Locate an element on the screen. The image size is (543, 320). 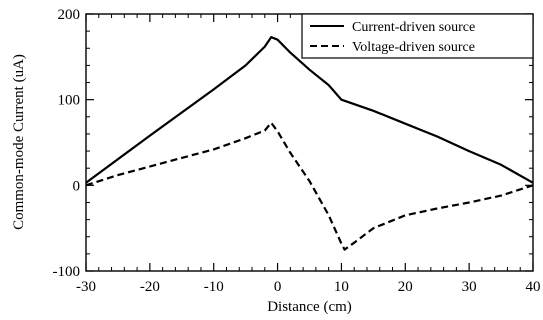
x-axis-title: Distance (cm) is located at coordinates (309, 307).